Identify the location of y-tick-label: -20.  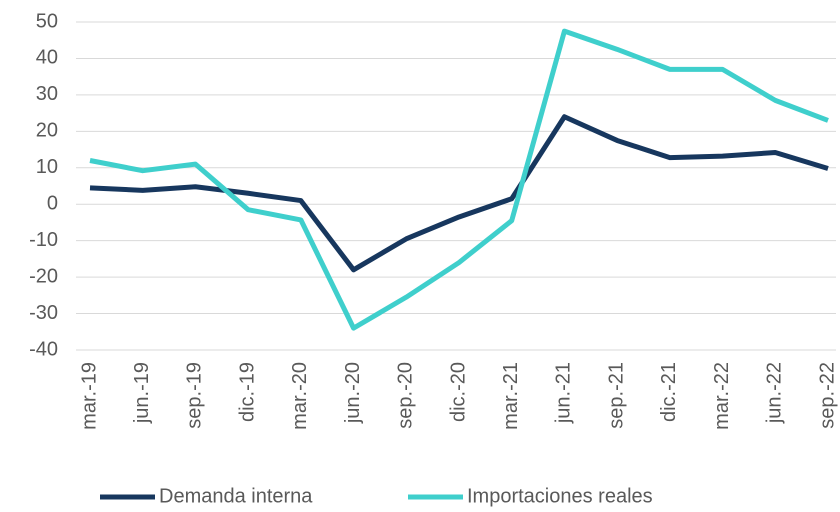
(43, 276).